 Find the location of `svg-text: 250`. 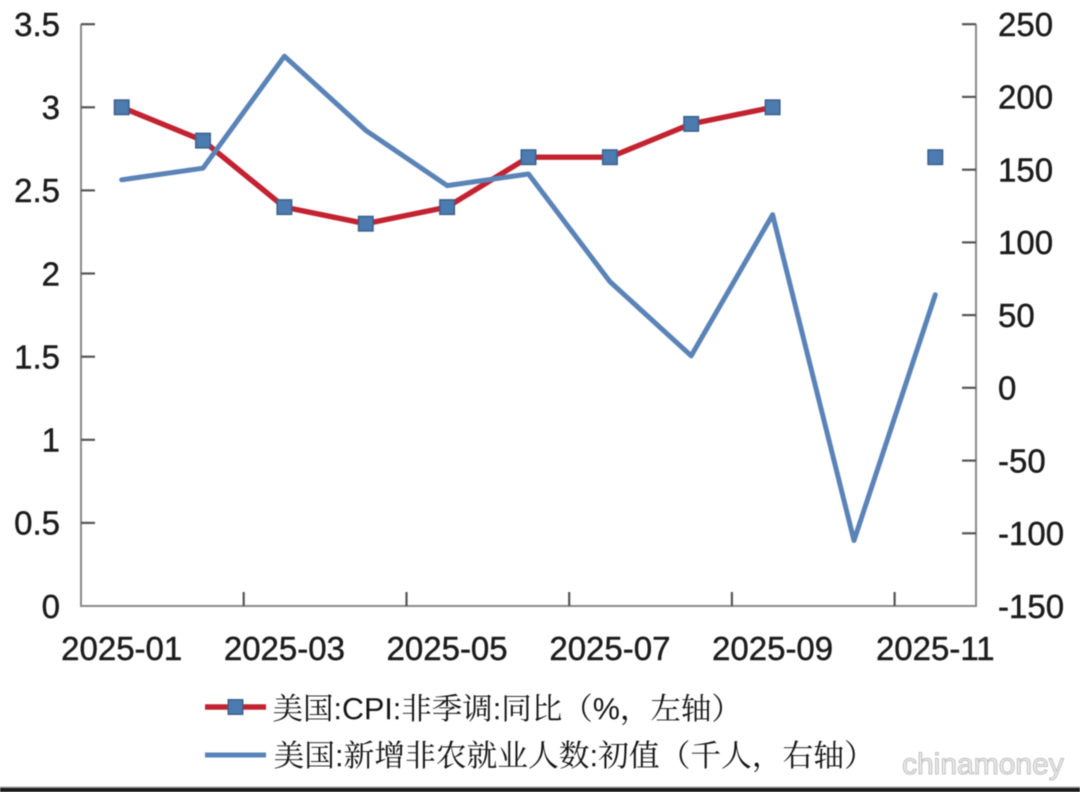

svg-text: 250 is located at coordinates (1025, 24).